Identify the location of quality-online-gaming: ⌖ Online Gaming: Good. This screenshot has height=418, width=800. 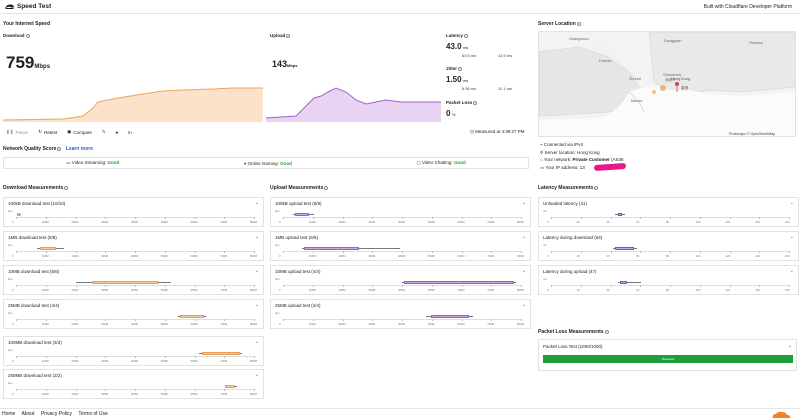
(267, 163).